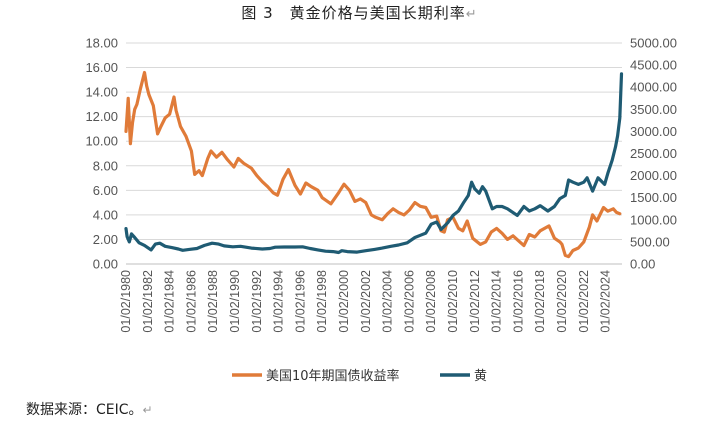  I want to click on legend-label: 黄, so click(480, 376).